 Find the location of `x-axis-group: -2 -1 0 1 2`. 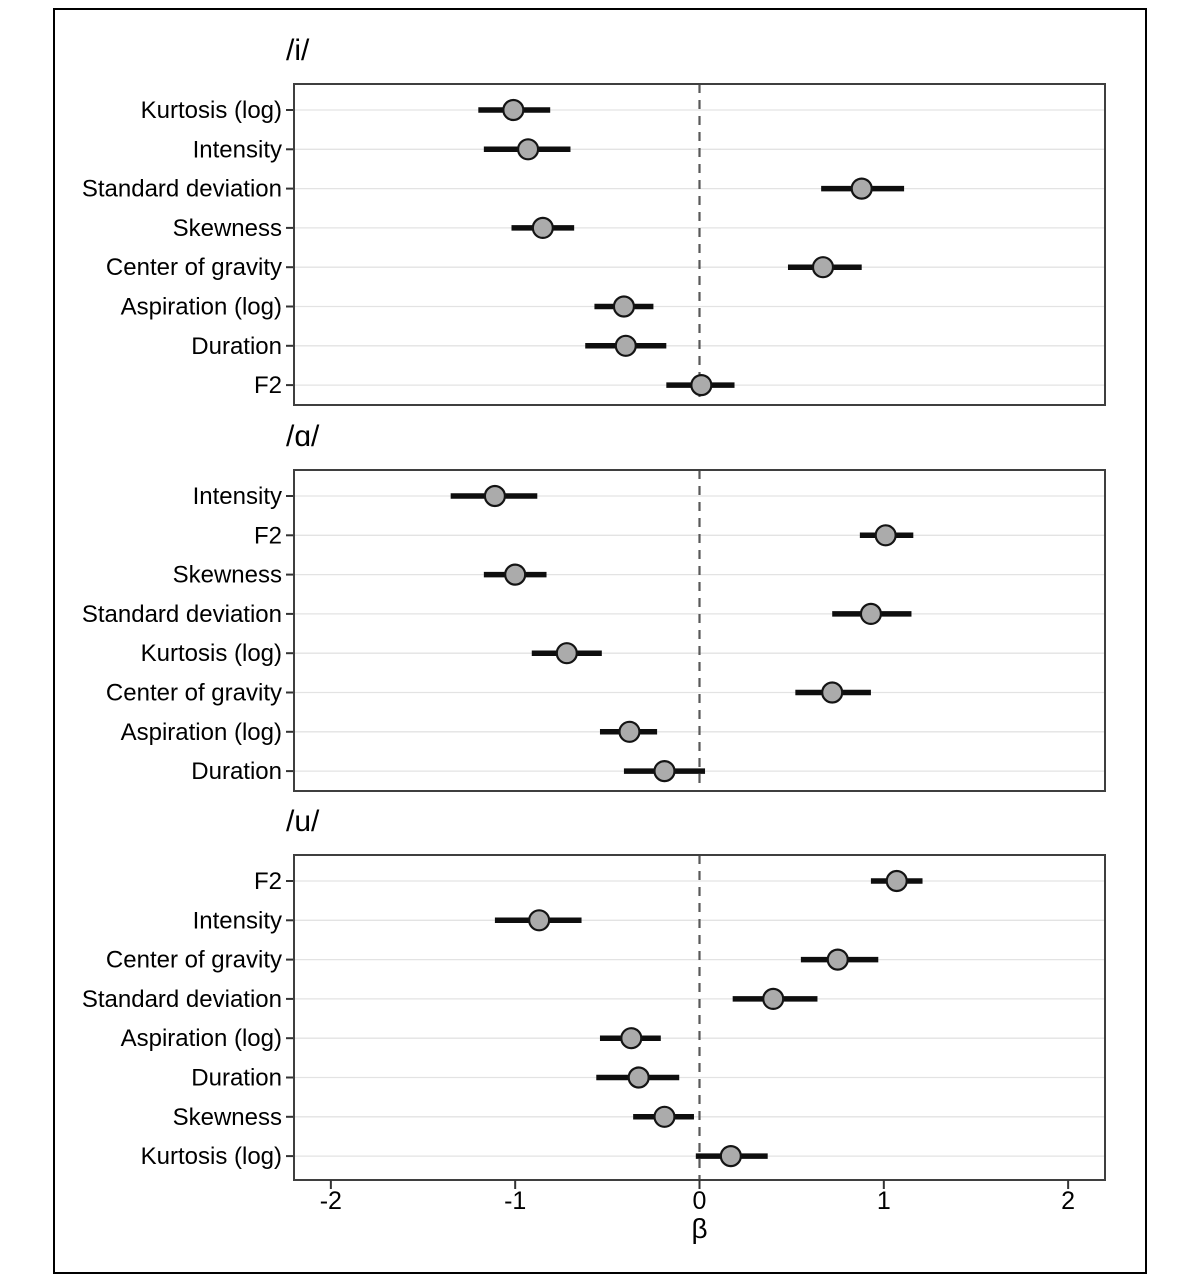

x-axis-group: -2 -1 0 1 2 is located at coordinates (697, 1197).